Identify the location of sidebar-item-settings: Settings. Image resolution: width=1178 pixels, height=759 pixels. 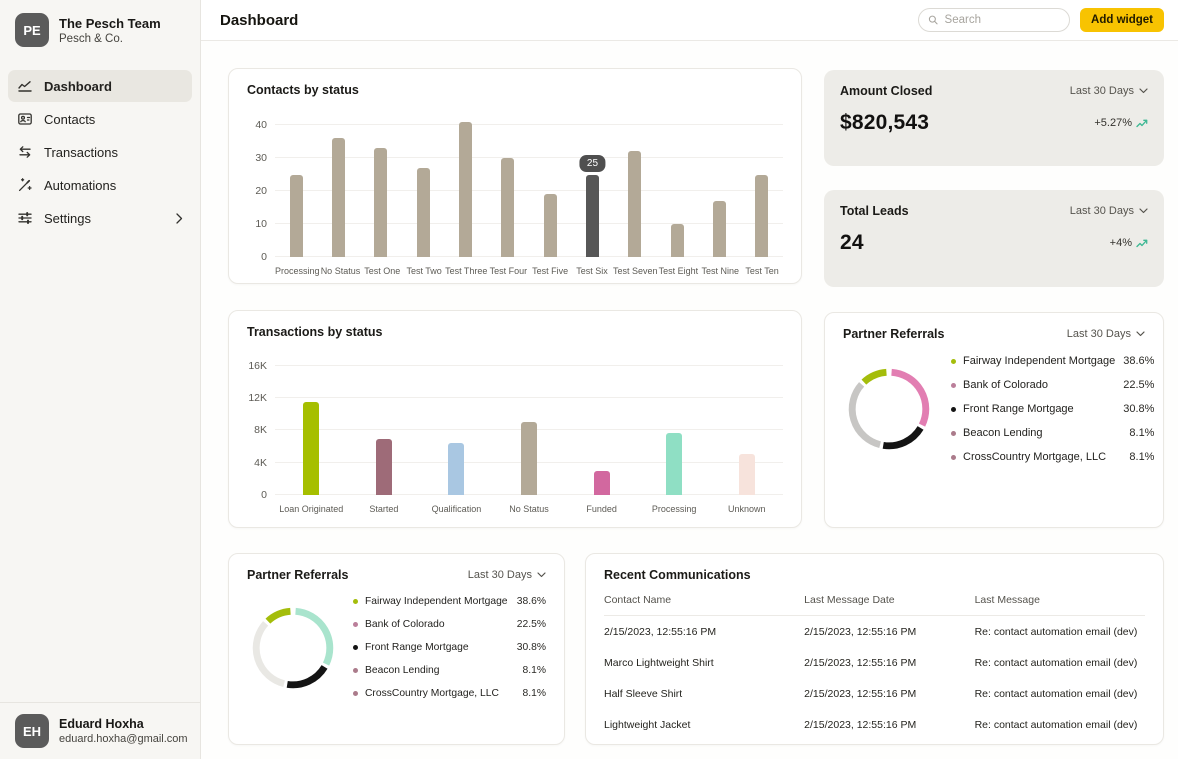
(100, 218).